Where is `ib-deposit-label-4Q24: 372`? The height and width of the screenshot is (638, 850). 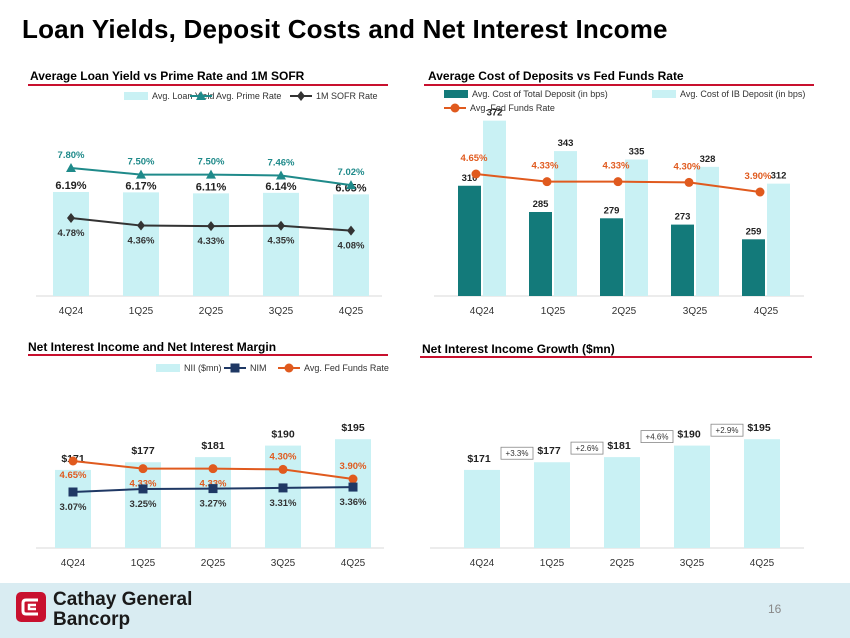 ib-deposit-label-4Q24: 372 is located at coordinates (495, 113).